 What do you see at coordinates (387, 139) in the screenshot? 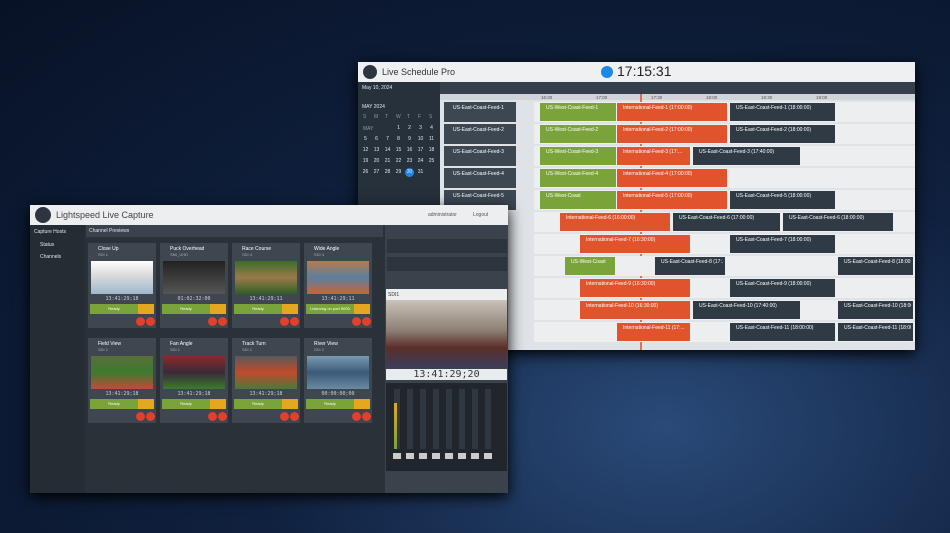
I see `day: 7` at bounding box center [387, 139].